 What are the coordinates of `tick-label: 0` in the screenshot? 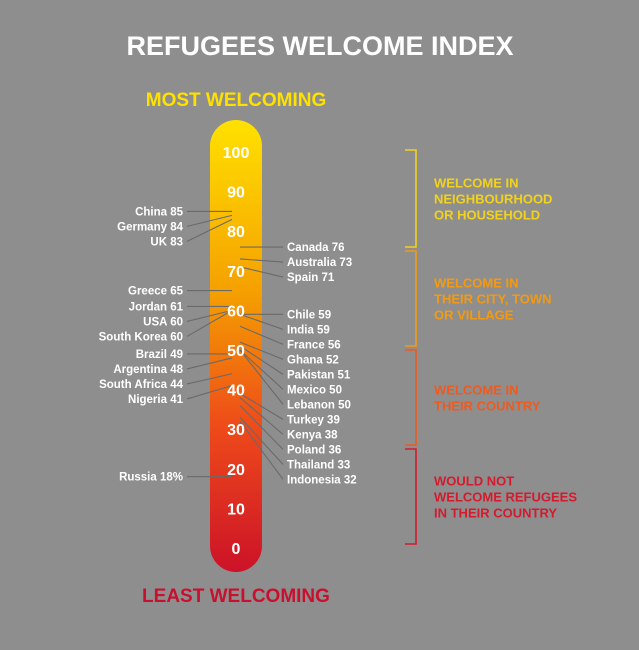 It's located at (236, 549).